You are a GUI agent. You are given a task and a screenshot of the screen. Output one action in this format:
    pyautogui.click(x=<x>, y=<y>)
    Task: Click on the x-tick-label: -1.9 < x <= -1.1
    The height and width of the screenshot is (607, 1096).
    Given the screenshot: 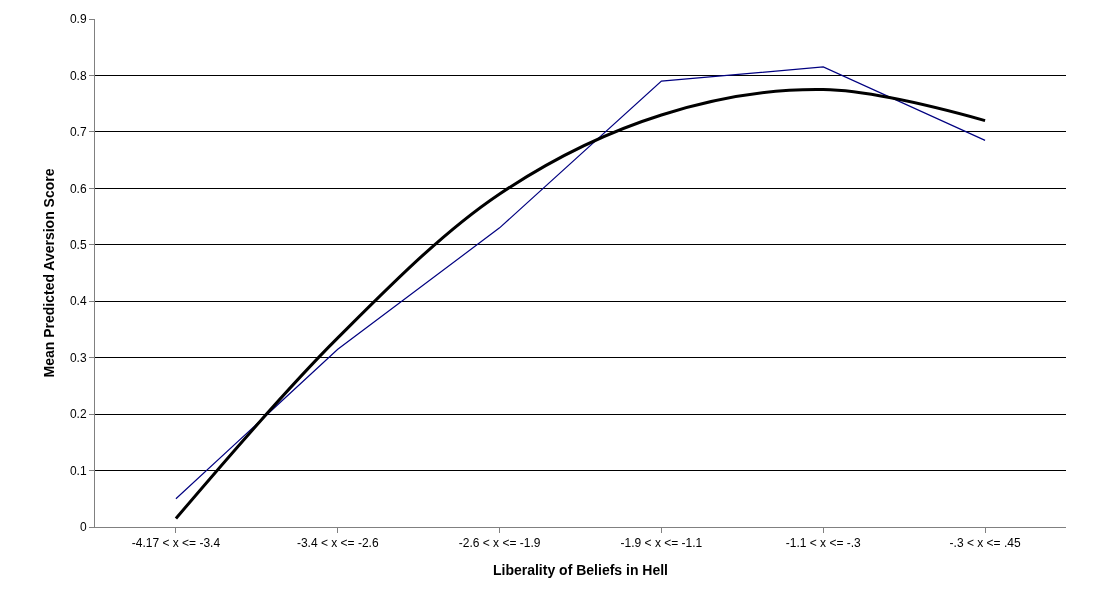 What is the action you would take?
    pyautogui.click(x=661, y=543)
    